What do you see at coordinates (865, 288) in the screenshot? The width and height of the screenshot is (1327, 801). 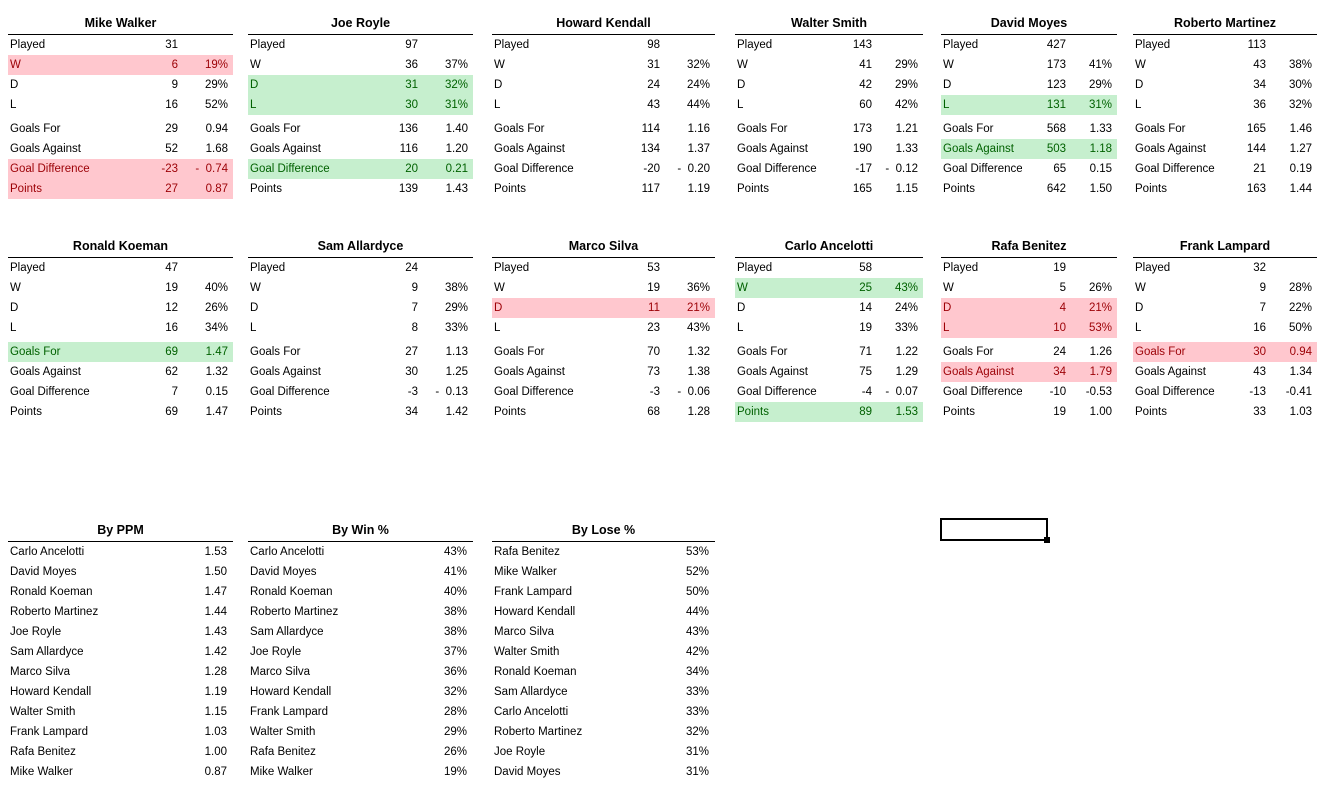 I see `stat-value: 25` at bounding box center [865, 288].